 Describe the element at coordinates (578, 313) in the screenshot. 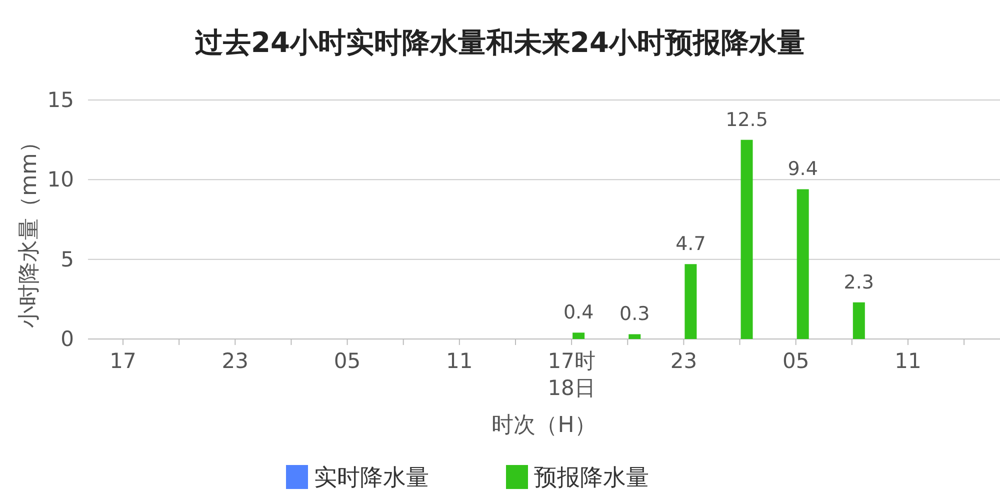

I see `data-label: 0.4` at that location.